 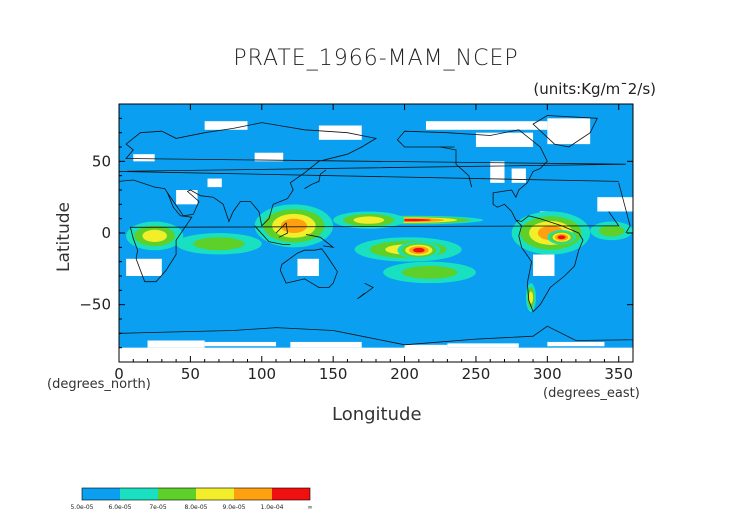 I want to click on x-tick-label: 100, so click(x=261, y=374).